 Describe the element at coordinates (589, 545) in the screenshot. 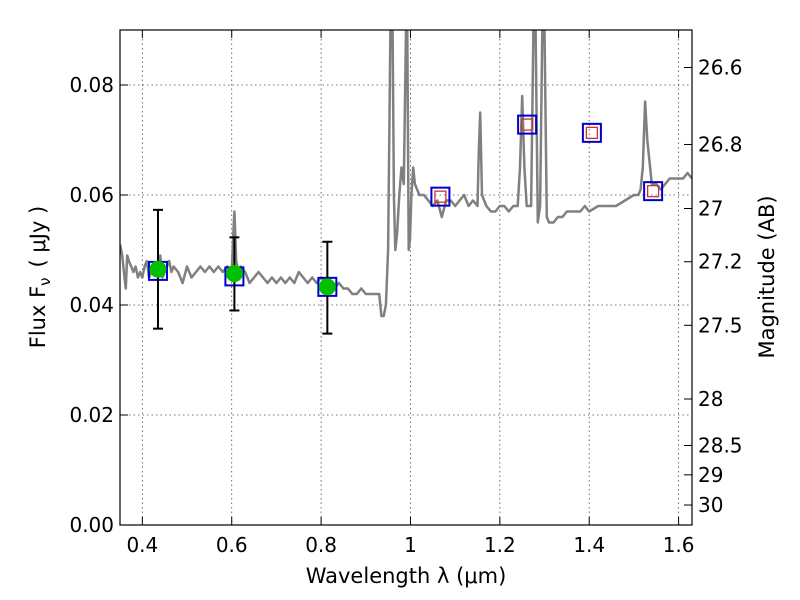

I see `x-tick-label: 1.4` at that location.